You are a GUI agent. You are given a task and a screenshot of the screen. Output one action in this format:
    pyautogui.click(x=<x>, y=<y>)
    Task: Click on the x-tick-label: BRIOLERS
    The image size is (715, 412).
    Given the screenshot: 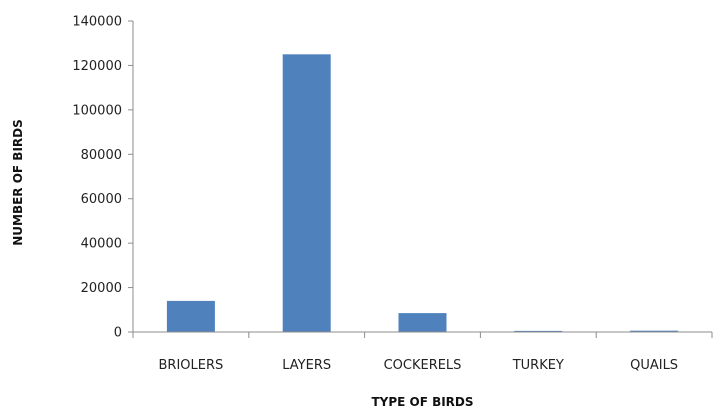 What is the action you would take?
    pyautogui.click(x=191, y=365)
    